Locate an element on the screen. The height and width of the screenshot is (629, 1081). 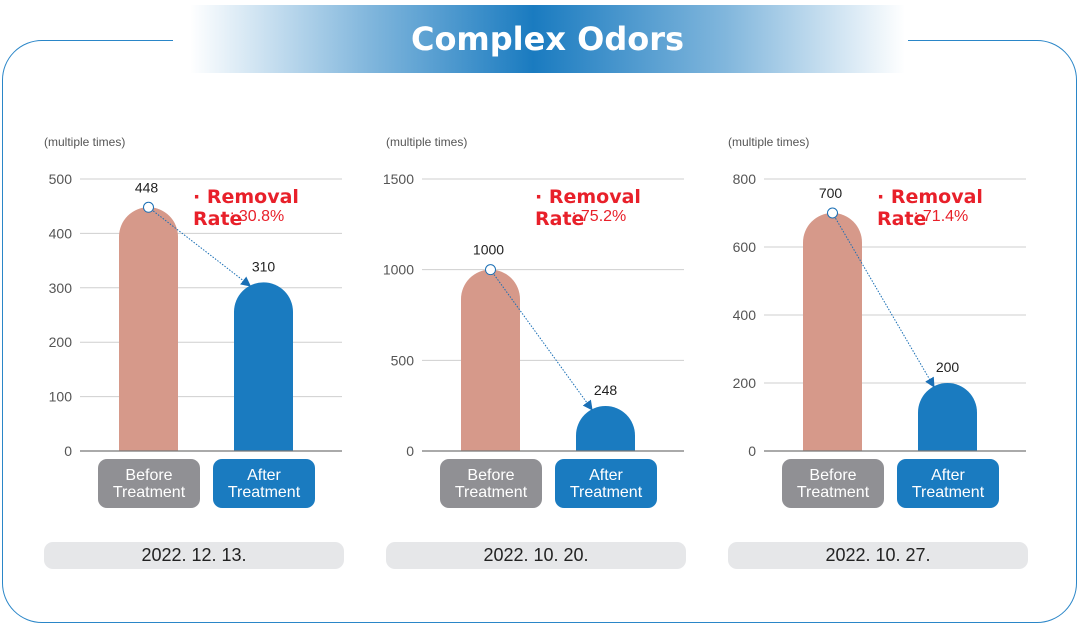
title-banner: Complex Odors is located at coordinates (547, 39).